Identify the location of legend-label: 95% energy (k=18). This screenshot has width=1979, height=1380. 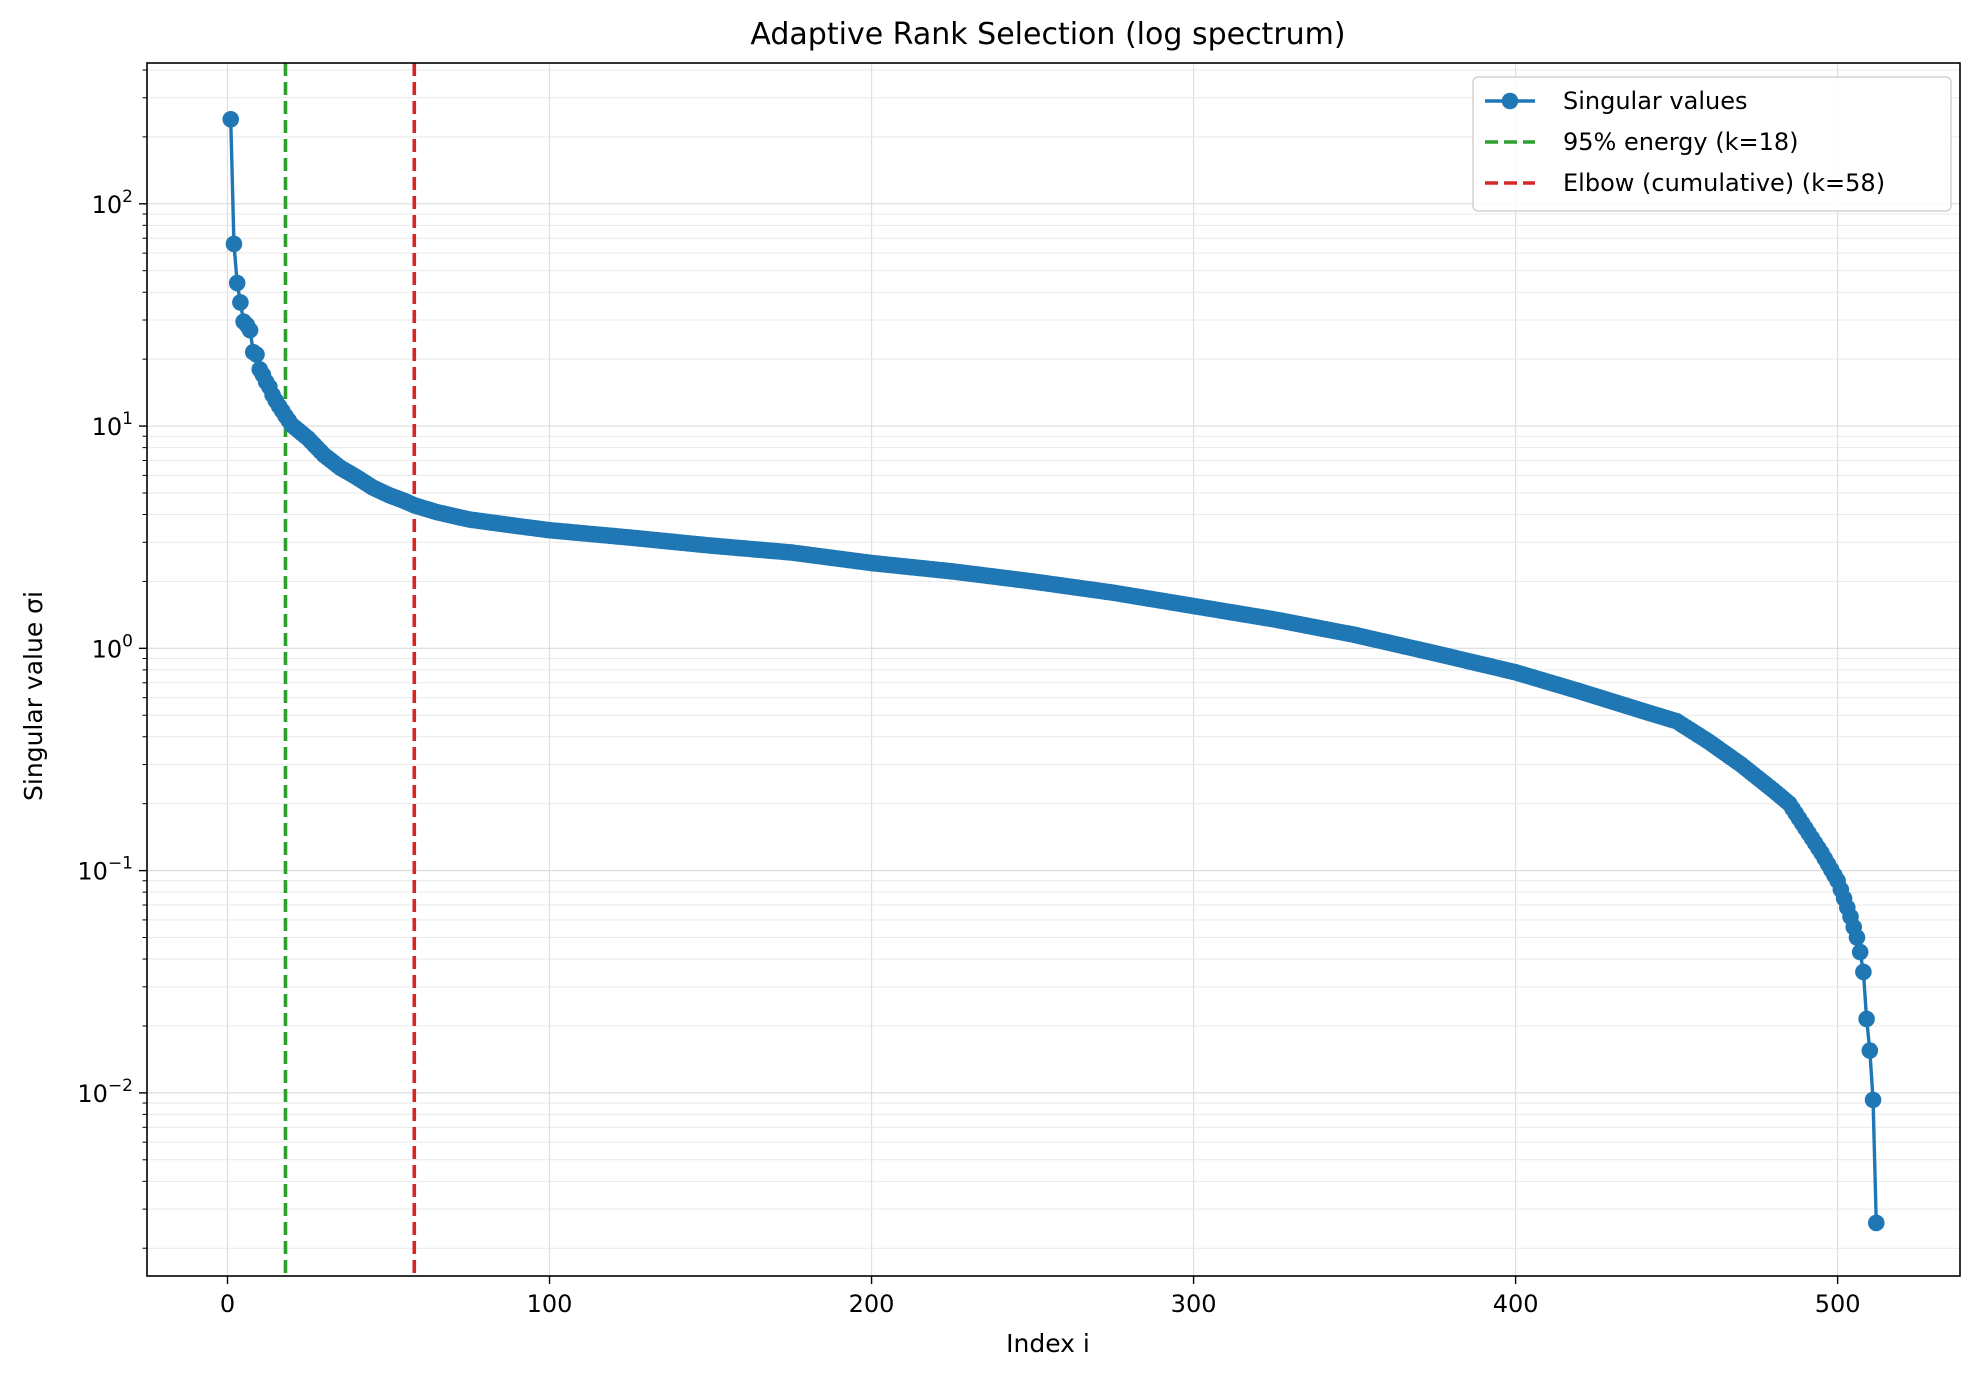
(1681, 142).